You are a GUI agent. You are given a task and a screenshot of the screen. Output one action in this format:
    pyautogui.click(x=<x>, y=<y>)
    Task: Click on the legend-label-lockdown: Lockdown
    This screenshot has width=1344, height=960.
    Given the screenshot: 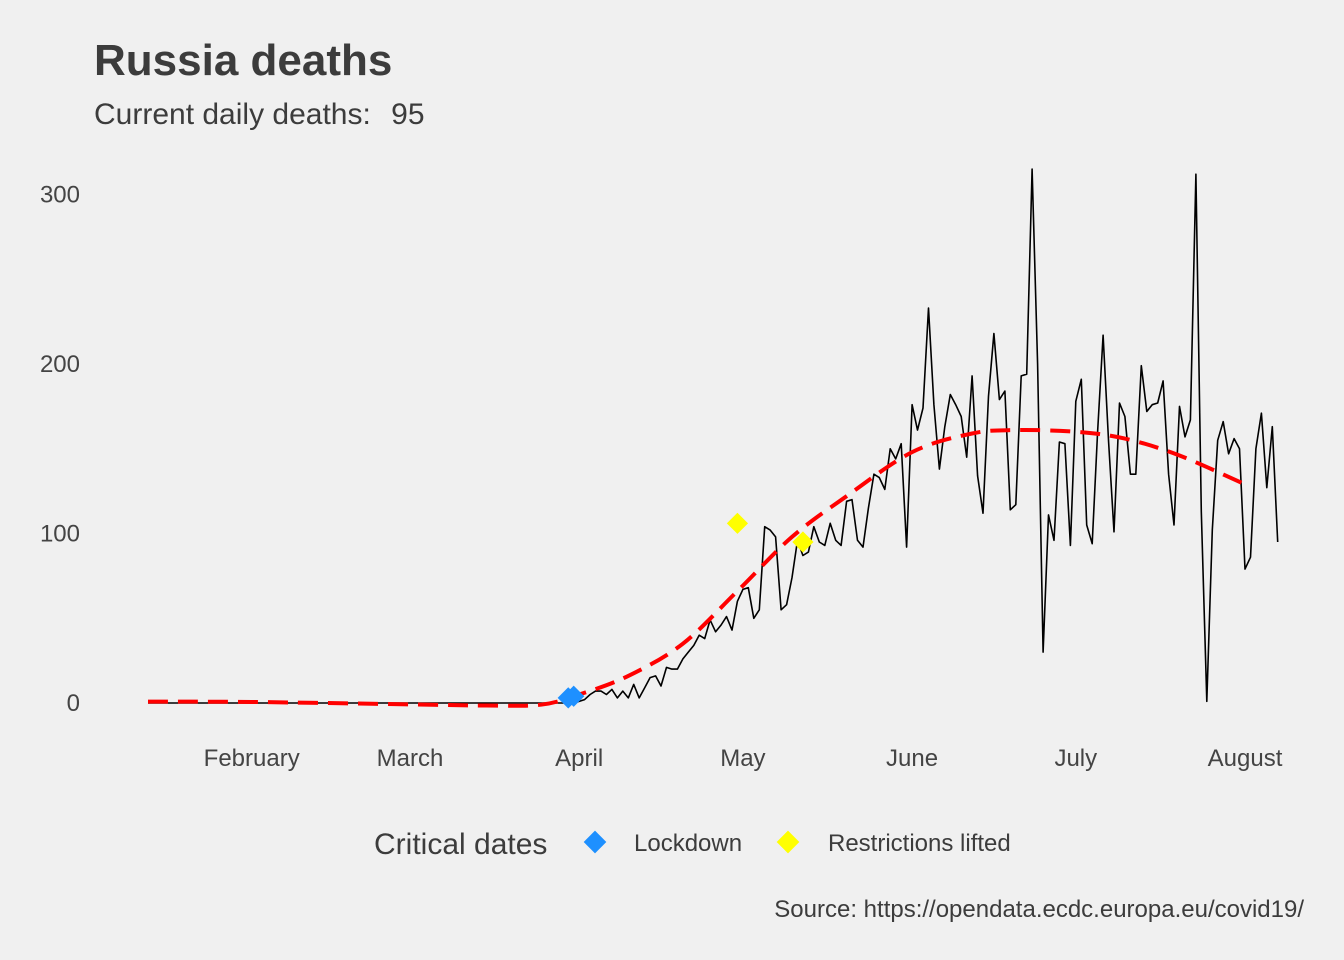 What is the action you would take?
    pyautogui.click(x=688, y=843)
    